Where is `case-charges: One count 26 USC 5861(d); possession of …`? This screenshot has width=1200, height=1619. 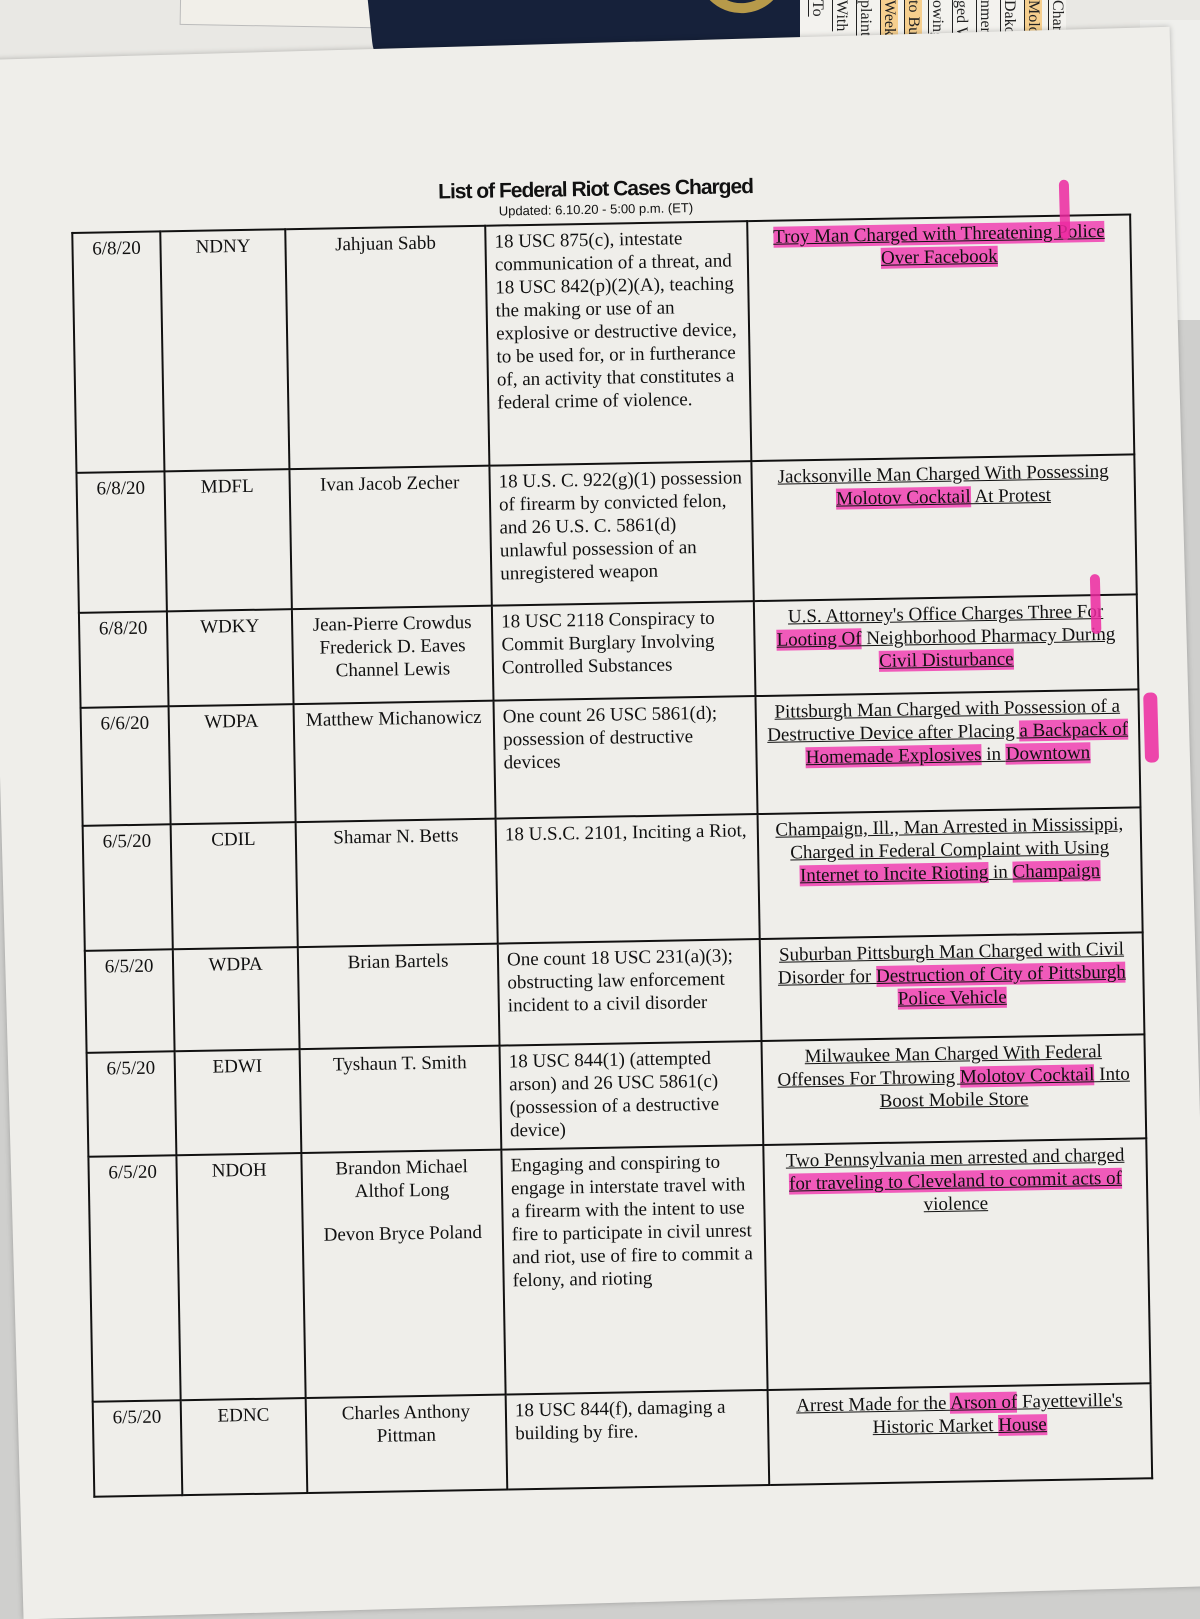
case-charges: One count 26 USC 5861(d); possession of … is located at coordinates (625, 757).